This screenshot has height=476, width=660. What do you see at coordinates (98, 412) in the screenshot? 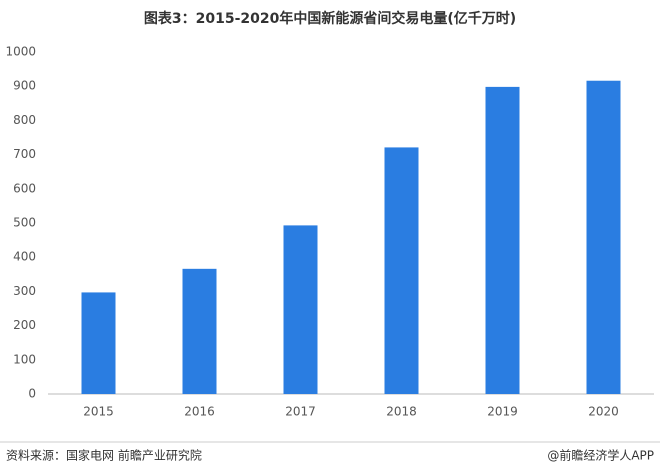
I see `x-tick-label: 2015` at bounding box center [98, 412].